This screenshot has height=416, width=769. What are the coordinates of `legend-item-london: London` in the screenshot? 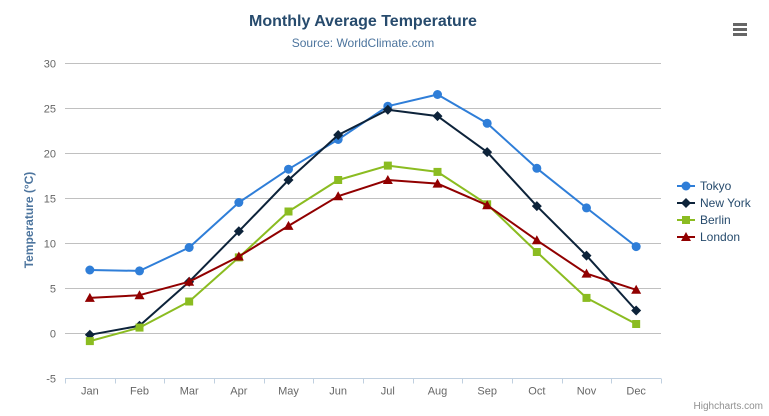 It's located at (714, 236).